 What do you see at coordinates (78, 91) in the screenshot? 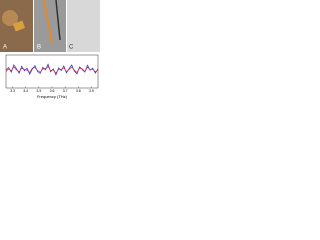
I see `x-tick-label: 3.8` at bounding box center [78, 91].